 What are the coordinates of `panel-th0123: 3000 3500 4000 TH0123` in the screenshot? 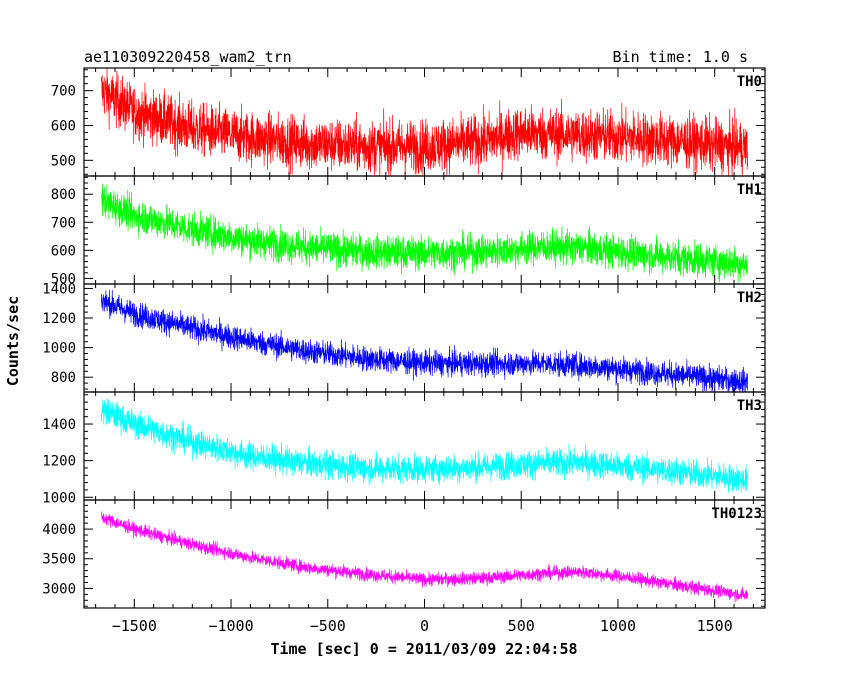 It's located at (404, 554).